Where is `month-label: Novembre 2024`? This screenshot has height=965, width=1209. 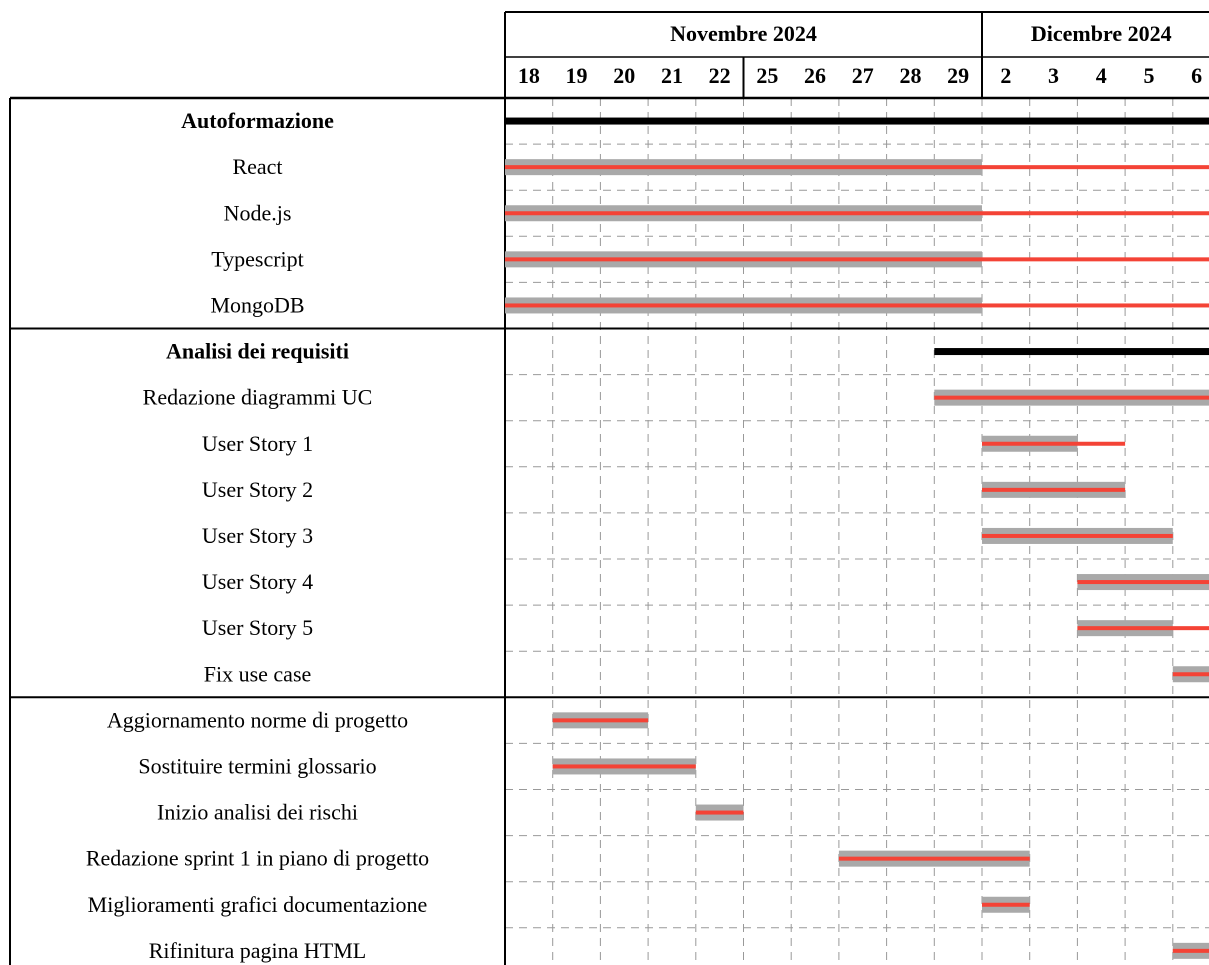 month-label: Novembre 2024 is located at coordinates (743, 33).